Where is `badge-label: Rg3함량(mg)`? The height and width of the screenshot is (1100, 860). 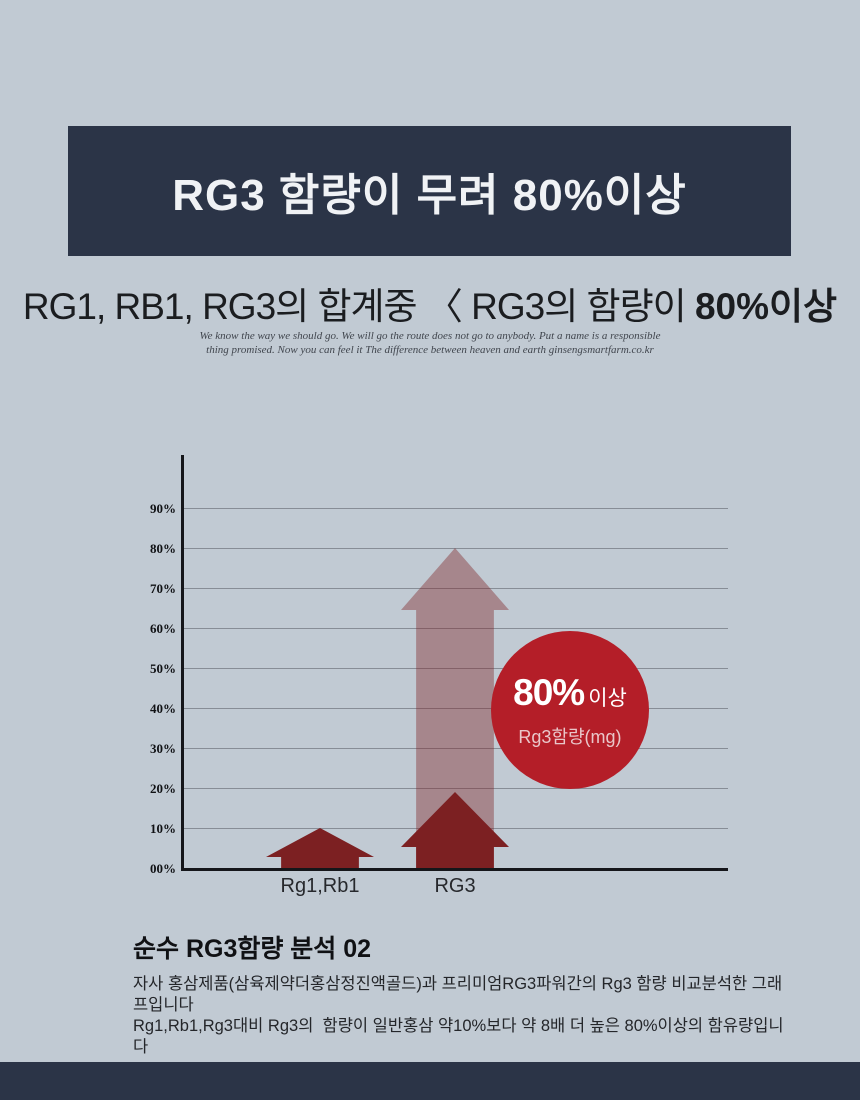
badge-label: Rg3함량(mg) is located at coordinates (570, 736).